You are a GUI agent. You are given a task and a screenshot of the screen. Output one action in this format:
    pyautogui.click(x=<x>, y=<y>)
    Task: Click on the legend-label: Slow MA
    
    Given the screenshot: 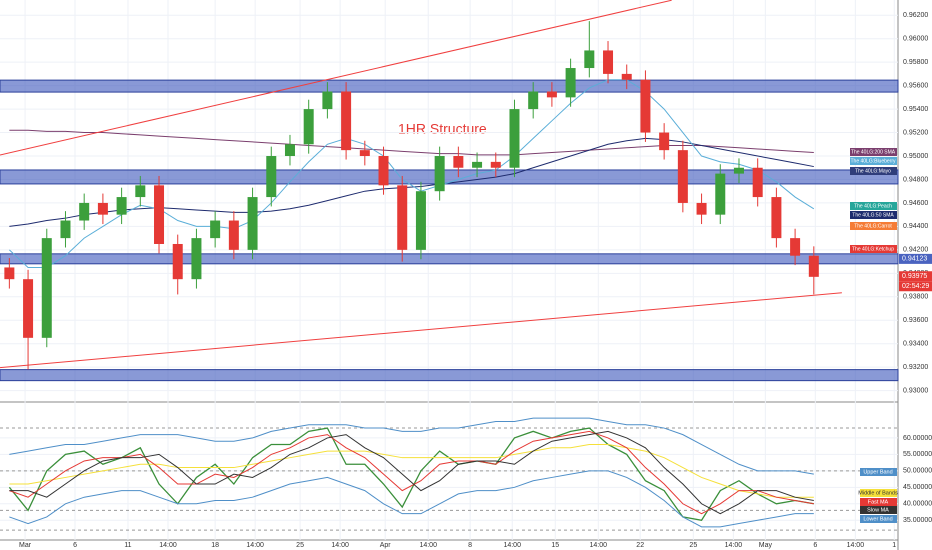 What is the action you would take?
    pyautogui.click(x=878, y=510)
    